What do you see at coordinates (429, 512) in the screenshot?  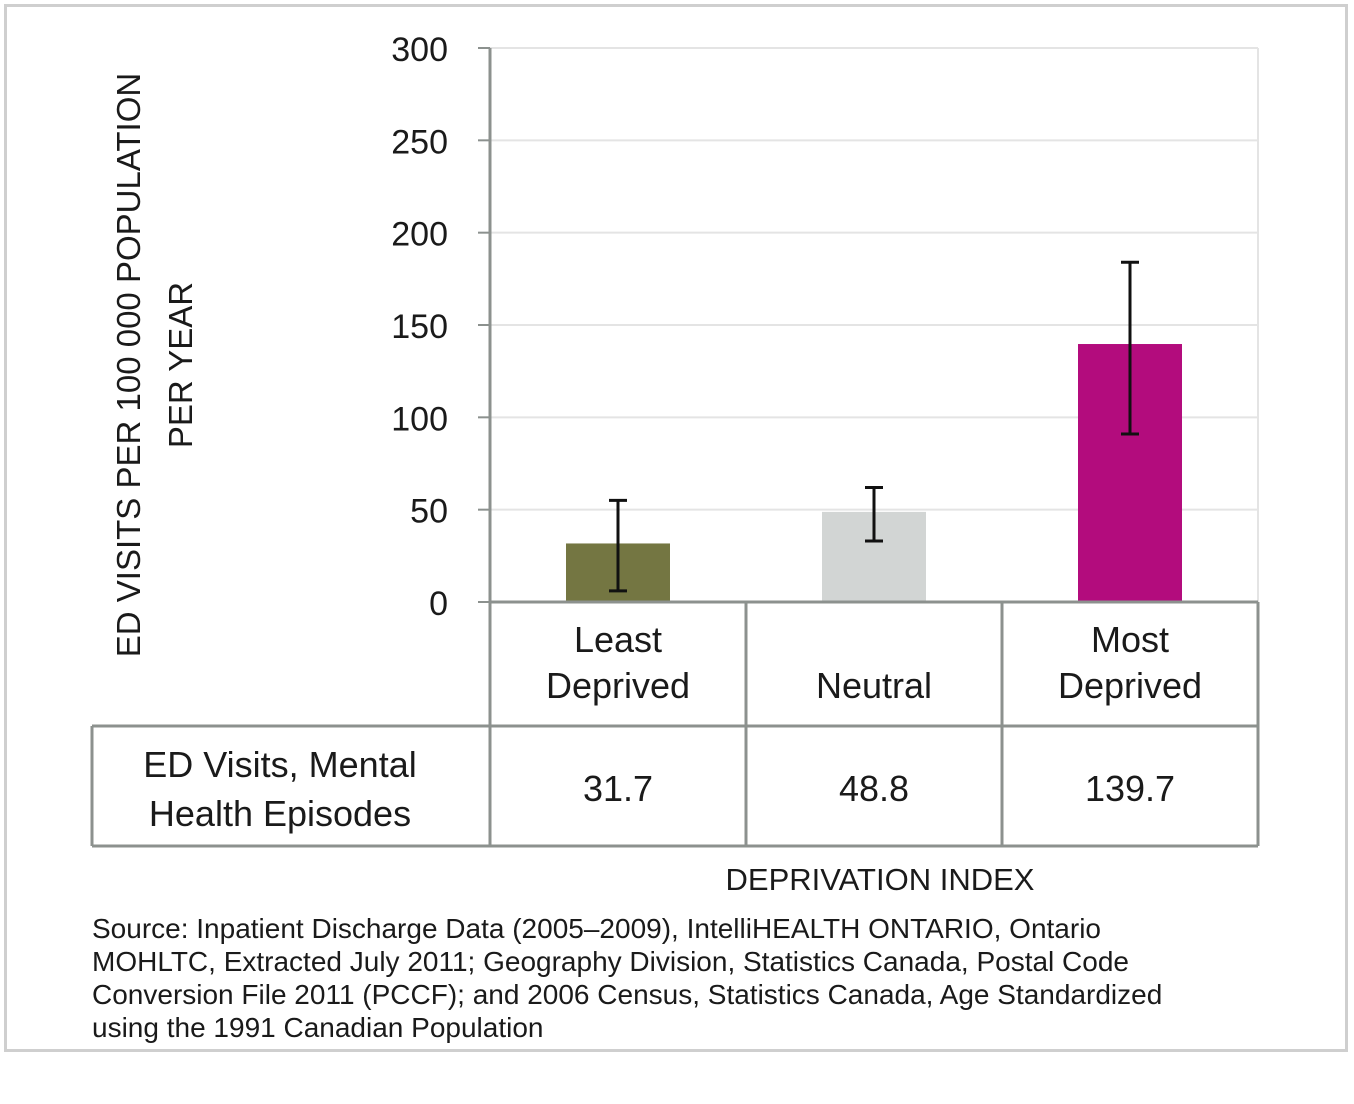 I see `y-tick-label: 50` at bounding box center [429, 512].